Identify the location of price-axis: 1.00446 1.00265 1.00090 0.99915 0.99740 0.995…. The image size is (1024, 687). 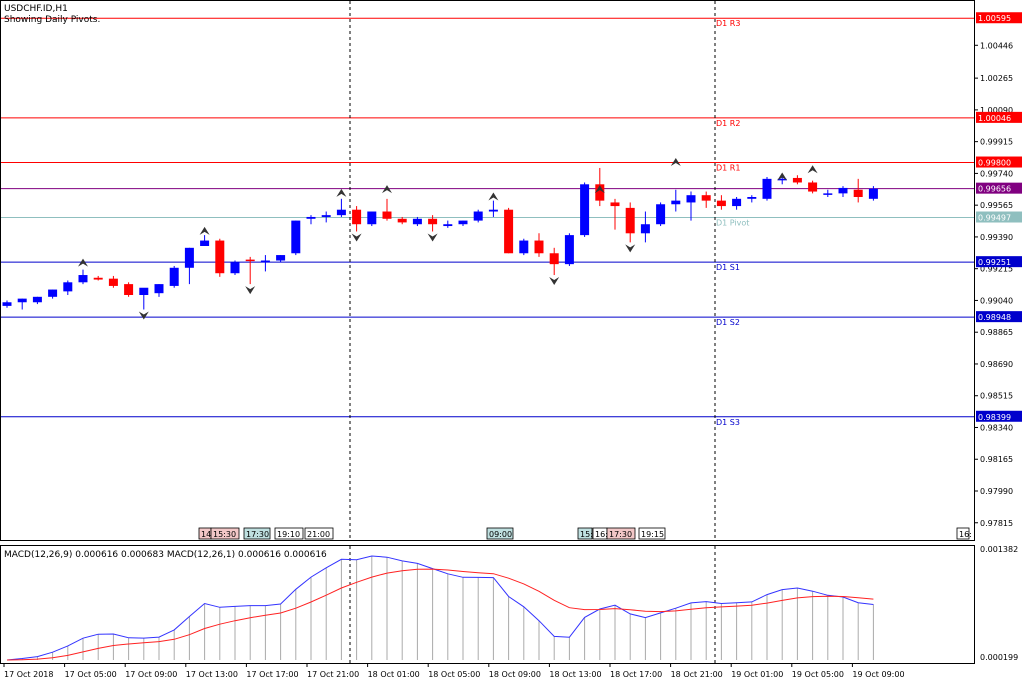
(993, 284).